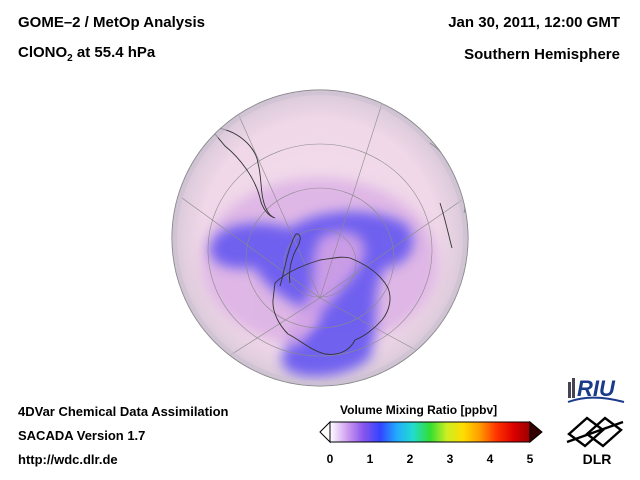  Describe the element at coordinates (330, 459) in the screenshot. I see `colorbar-tick: 0` at that location.